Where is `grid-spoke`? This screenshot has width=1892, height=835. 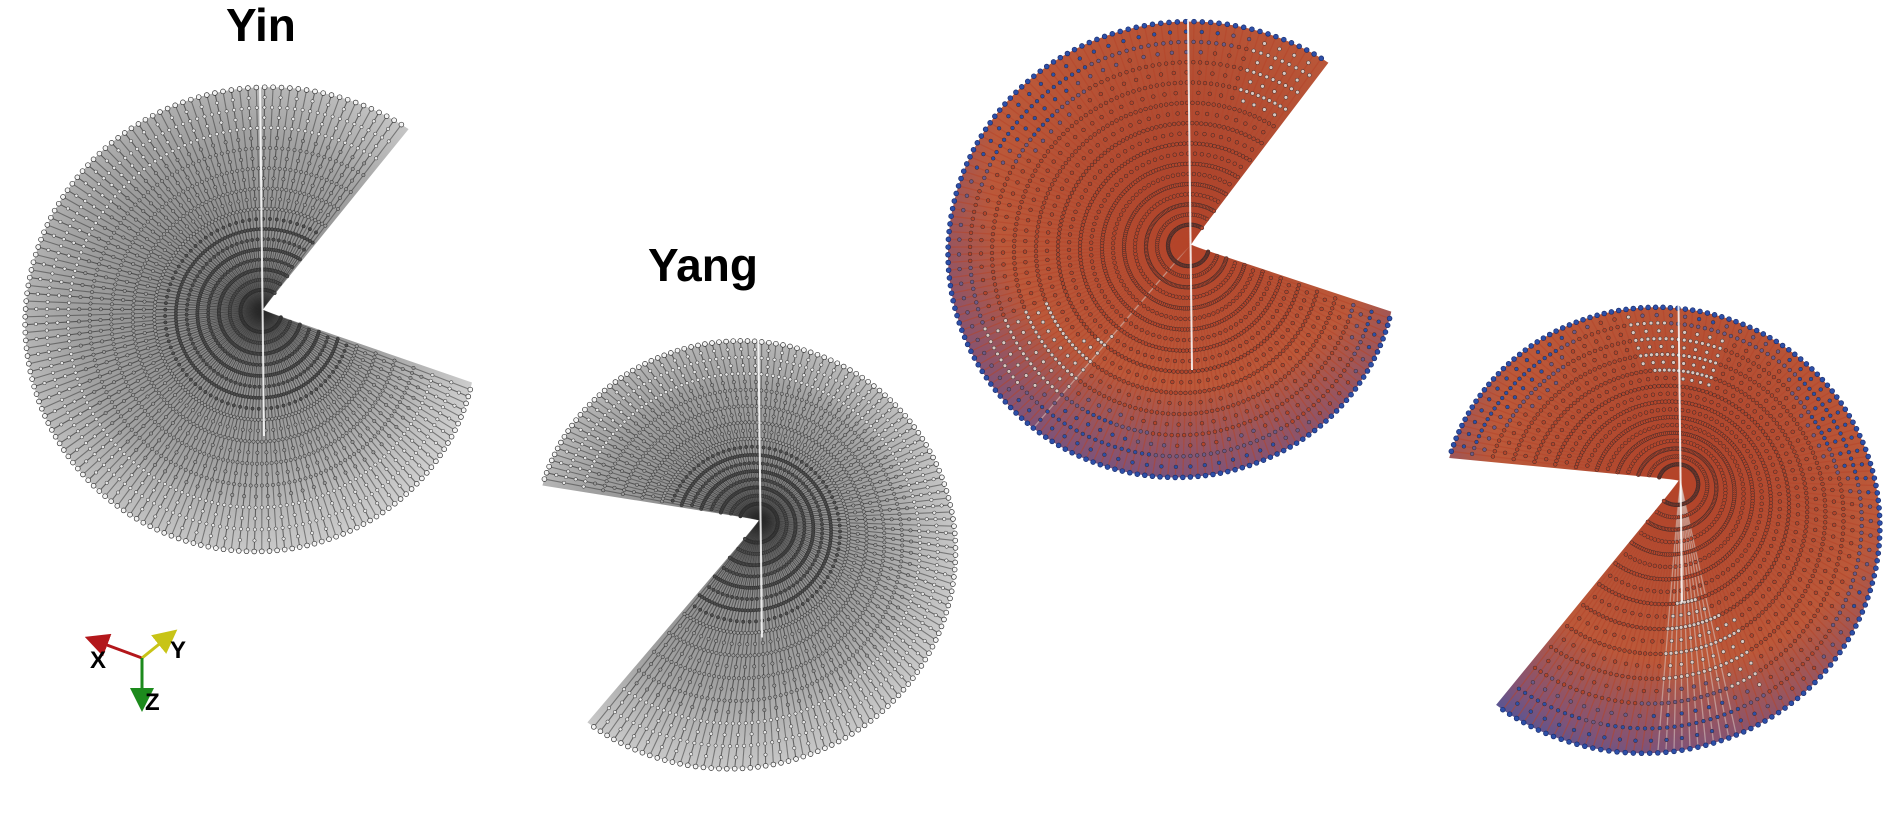
grid-spoke is located at coordinates (331, 404).